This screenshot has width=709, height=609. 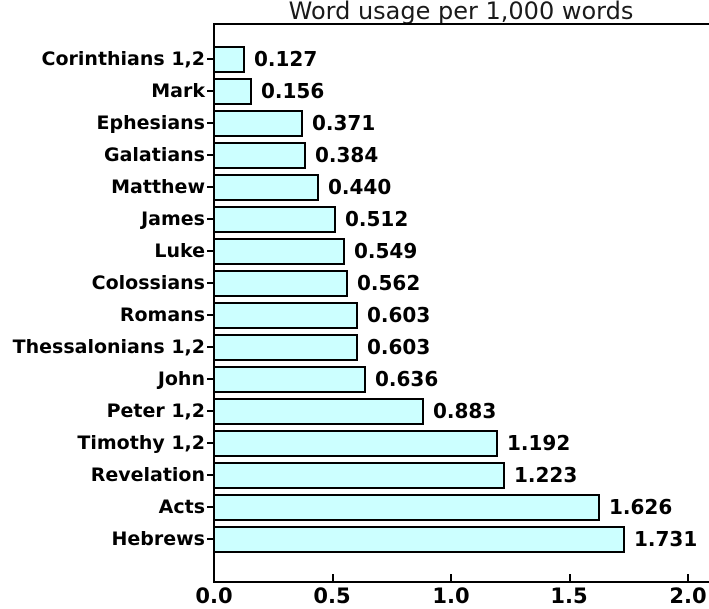 I want to click on value-label: 1.192, so click(x=539, y=443).